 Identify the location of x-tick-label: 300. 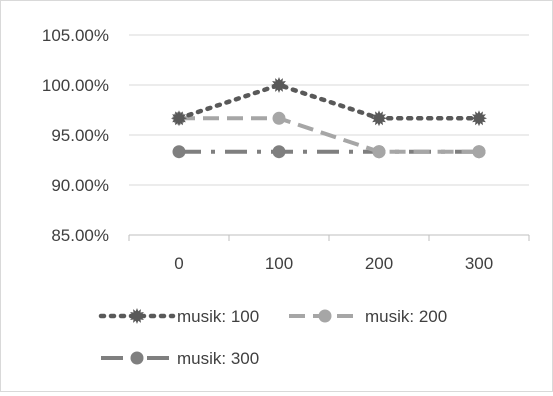
(479, 263).